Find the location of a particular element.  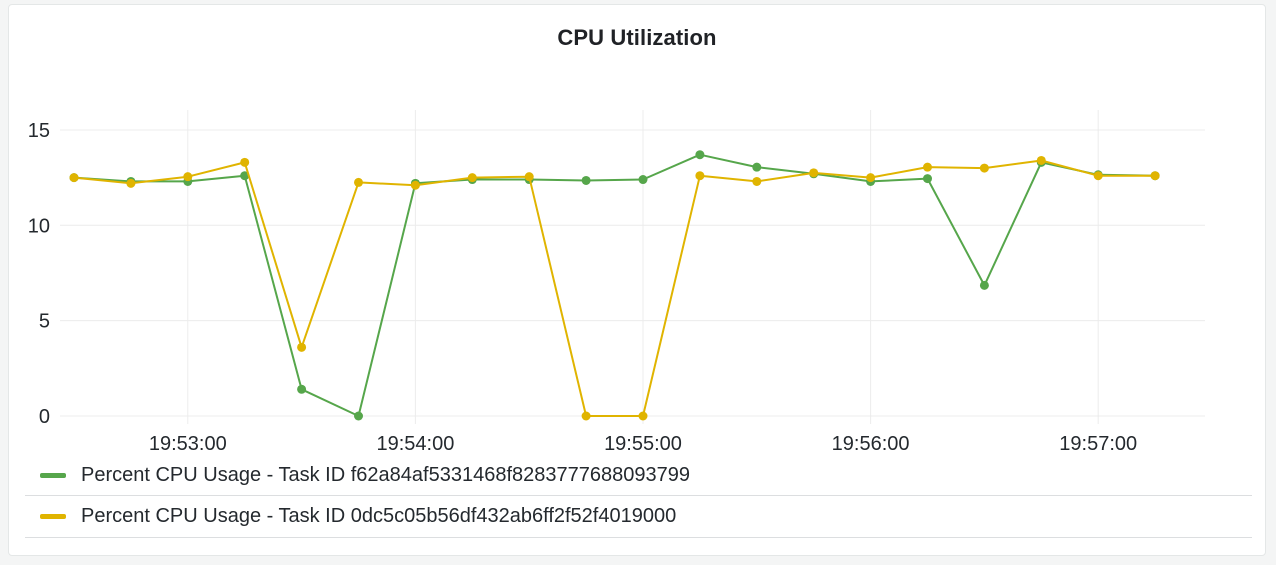

x-tick-label: 19:53:00 is located at coordinates (188, 444).